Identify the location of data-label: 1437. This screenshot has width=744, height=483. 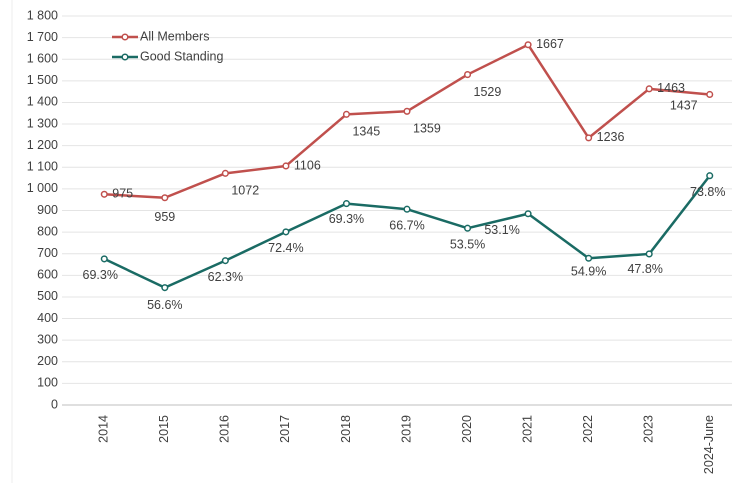
(684, 106).